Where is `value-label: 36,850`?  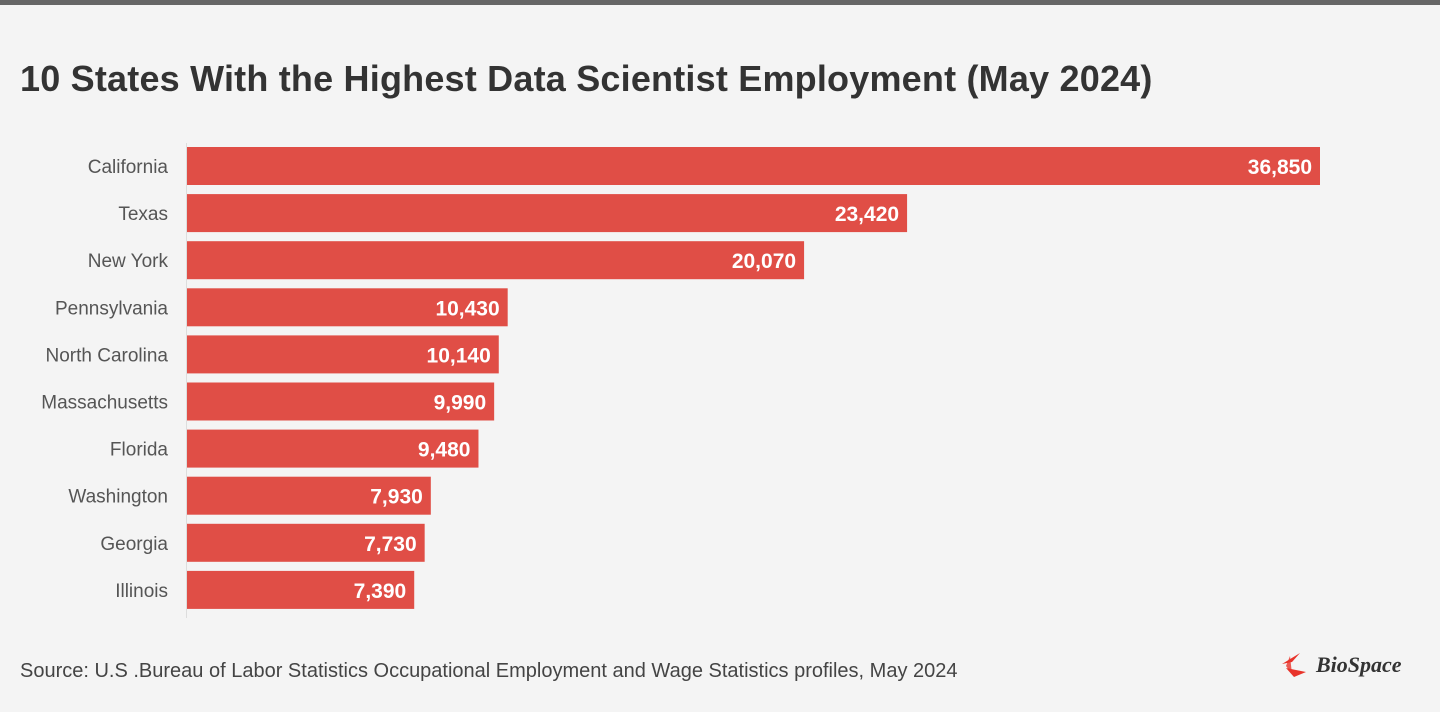 value-label: 36,850 is located at coordinates (1280, 167).